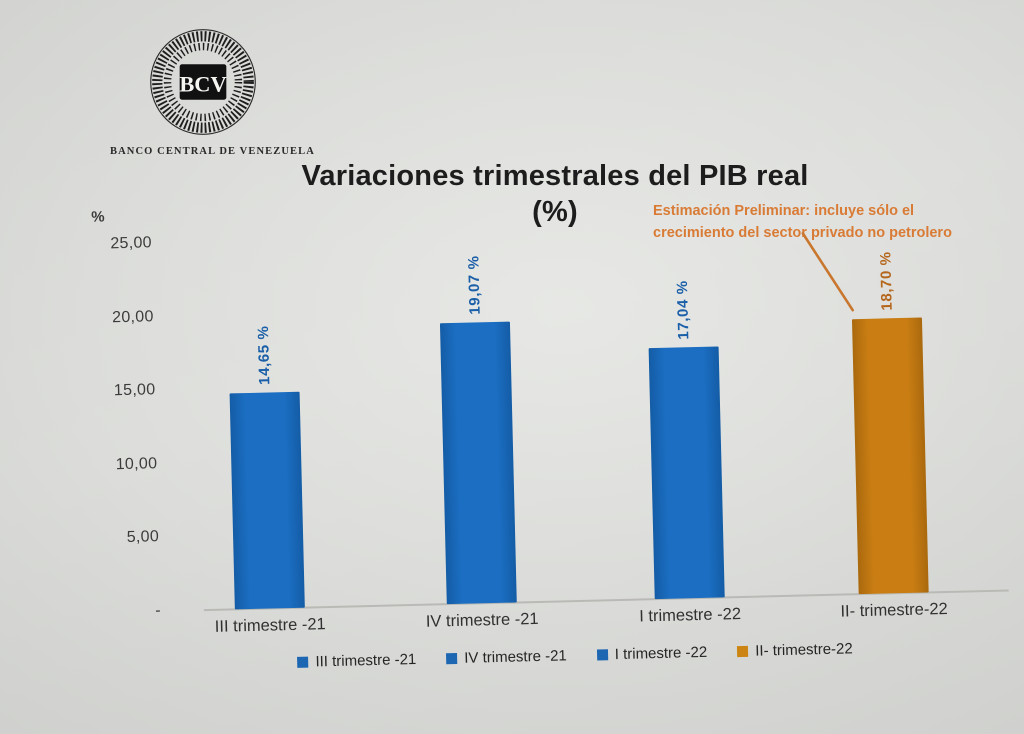 This screenshot has height=734, width=1024. I want to click on bar-group: 17,04 %, so click(685, 393).